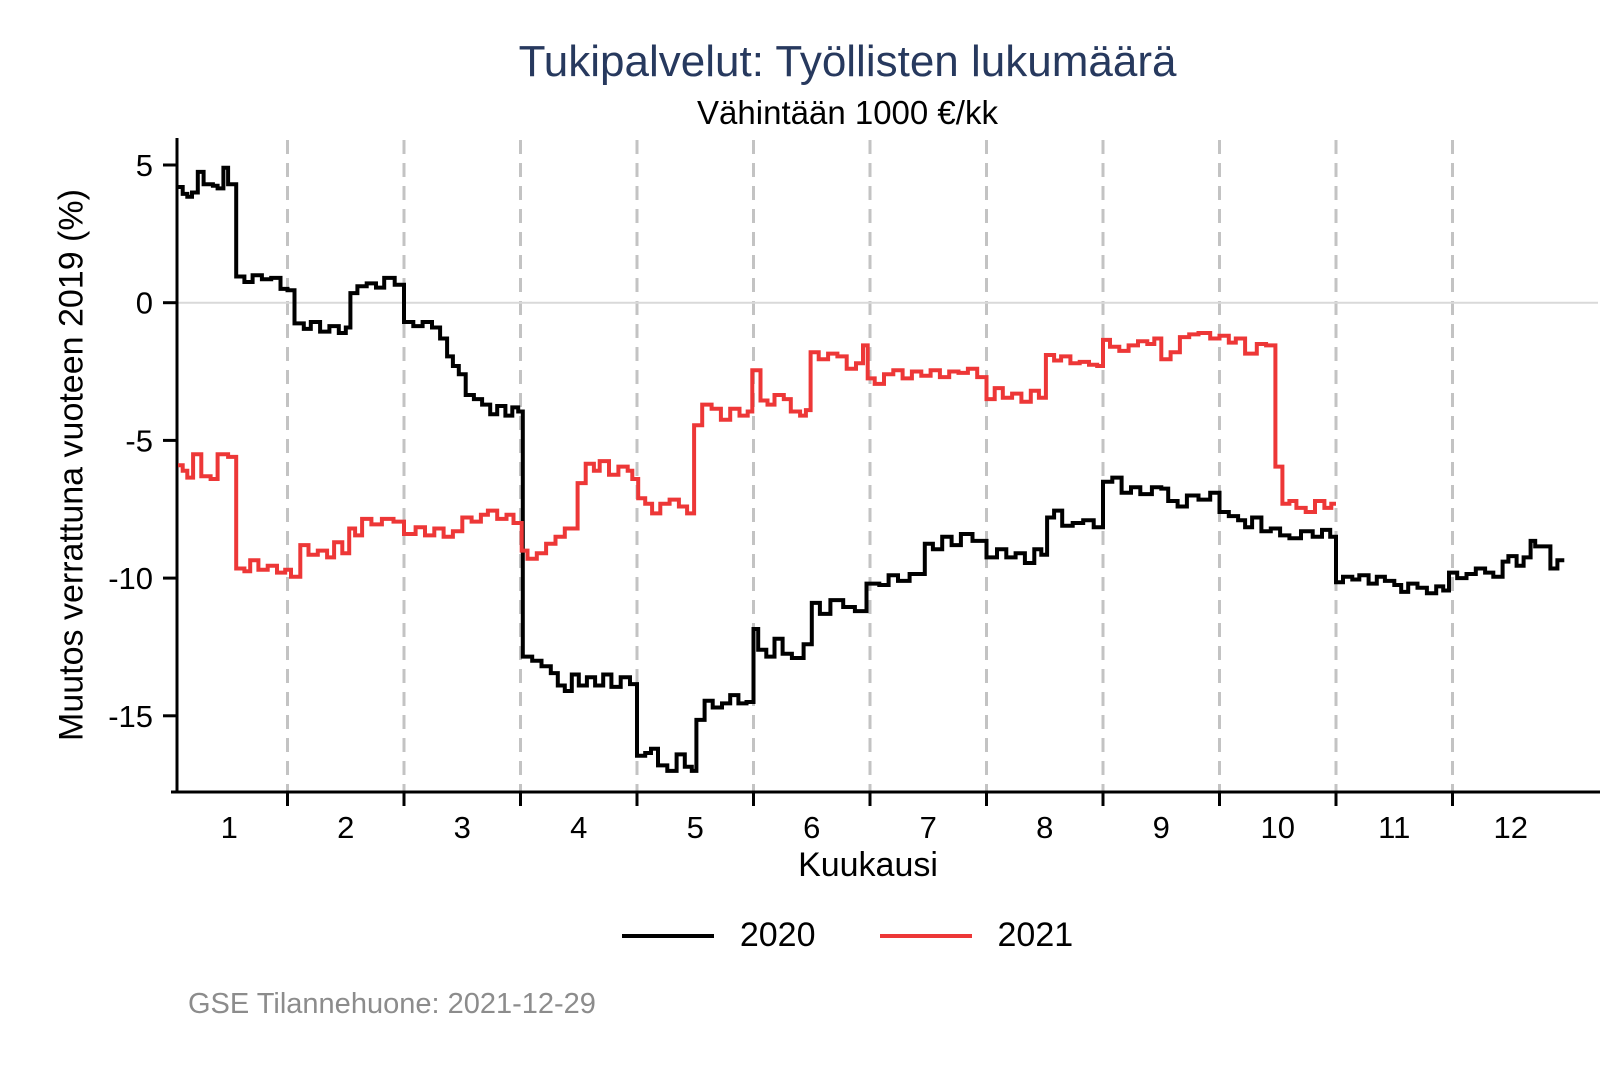 The width and height of the screenshot is (1600, 1067). I want to click on legend-line-swatch-2020, so click(667, 935).